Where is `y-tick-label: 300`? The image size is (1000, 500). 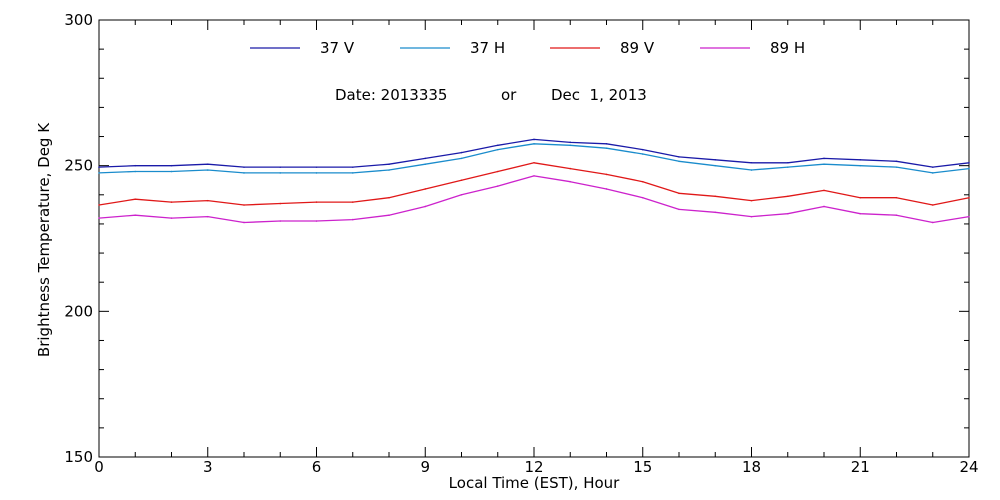
y-tick-label: 300 is located at coordinates (78, 20).